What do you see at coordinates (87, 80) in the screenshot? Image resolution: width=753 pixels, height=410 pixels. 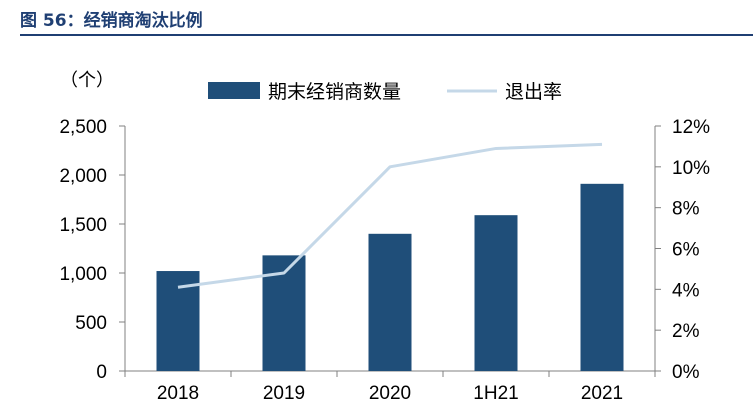 I see `left-axis-unit-label: （个）` at bounding box center [87, 80].